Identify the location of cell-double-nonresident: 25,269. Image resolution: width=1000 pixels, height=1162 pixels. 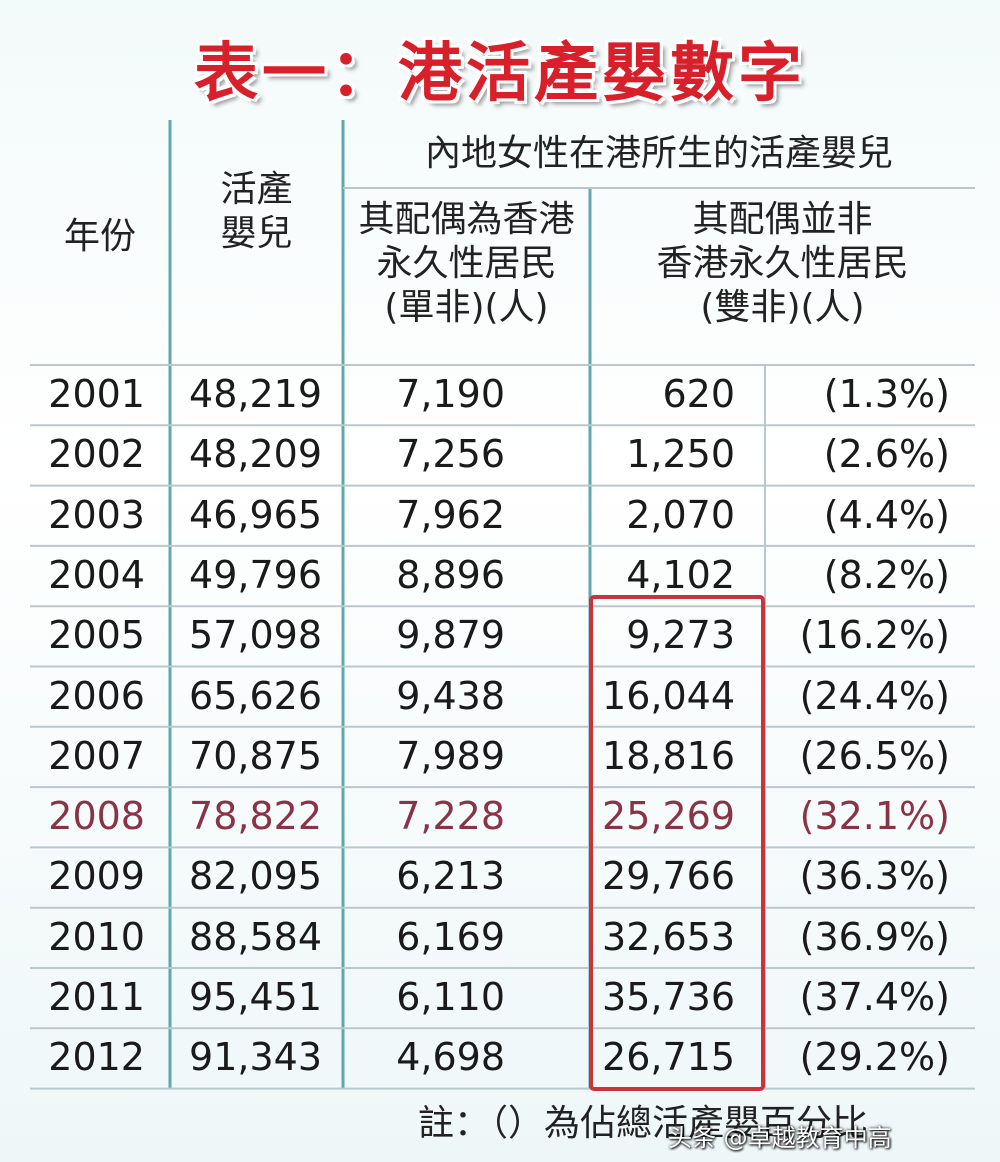
(668, 816).